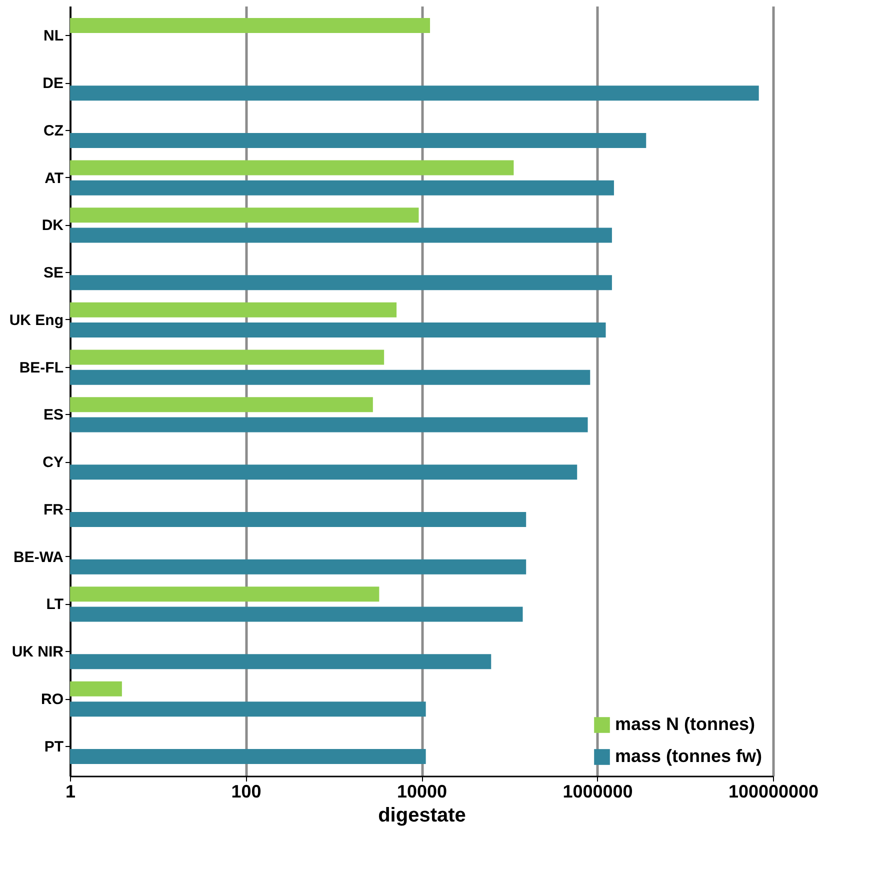 The image size is (879, 894). Describe the element at coordinates (54, 131) in the screenshot. I see `y-tick-label: CZ` at that location.